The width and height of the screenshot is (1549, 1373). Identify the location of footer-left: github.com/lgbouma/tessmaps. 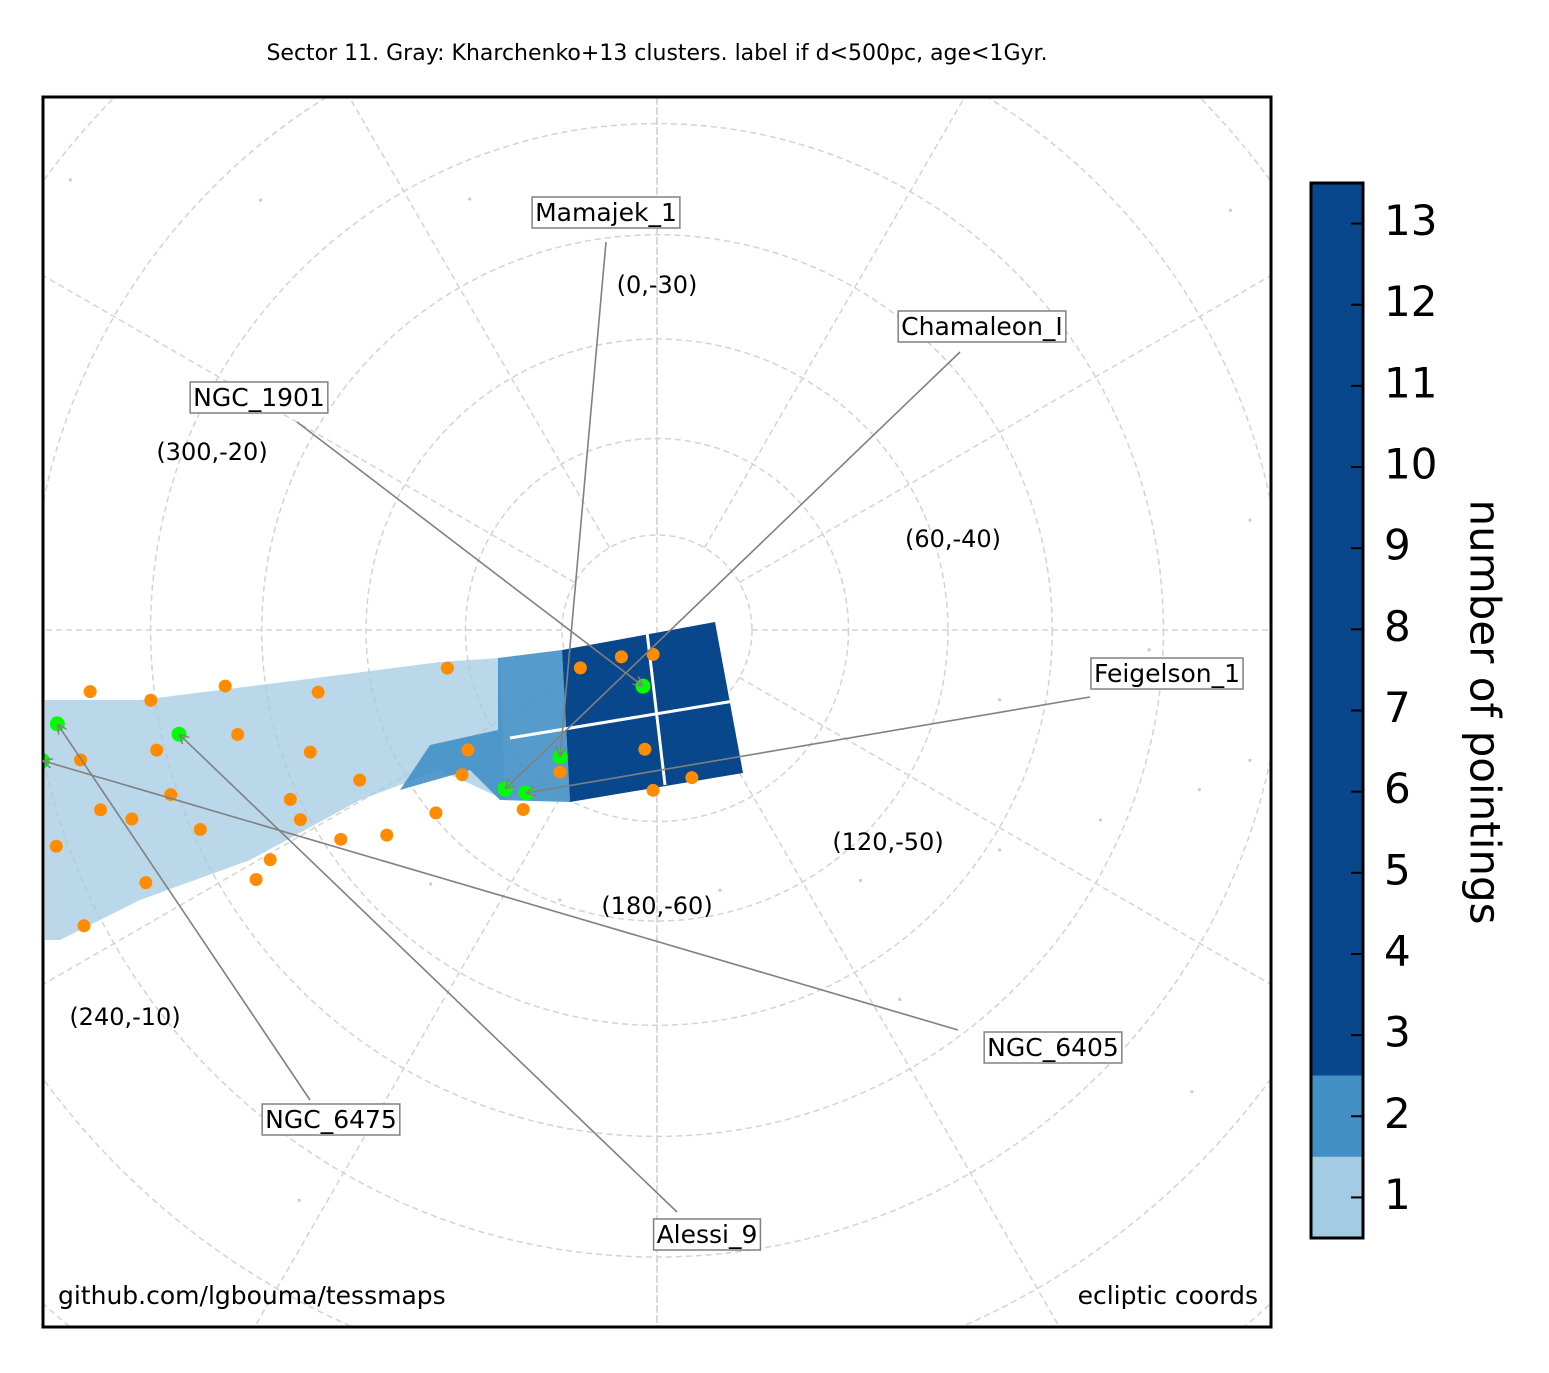
(252, 1295).